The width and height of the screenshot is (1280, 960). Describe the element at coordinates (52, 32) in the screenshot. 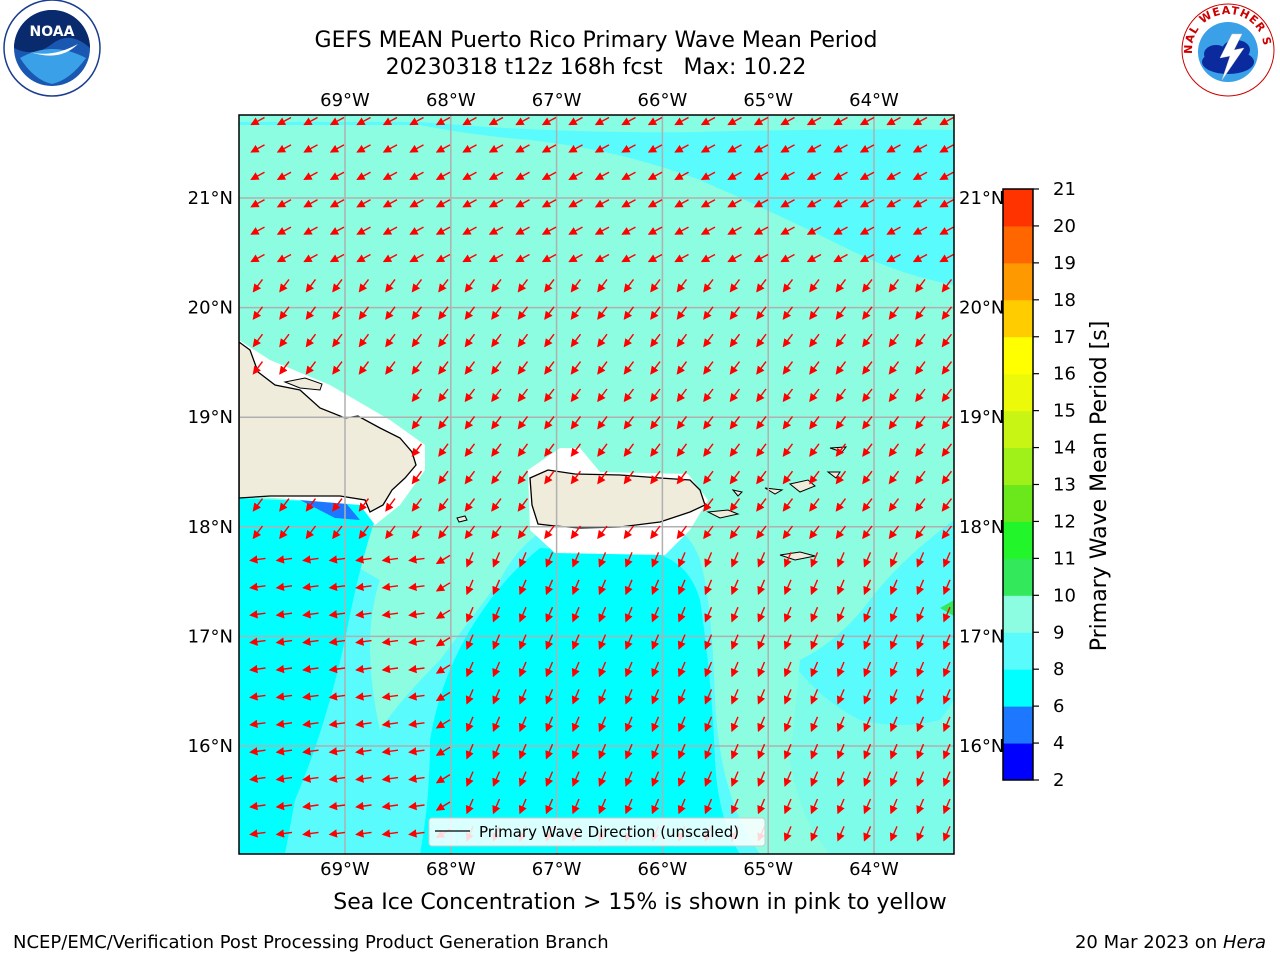

I see `svg-text: NOAA` at that location.